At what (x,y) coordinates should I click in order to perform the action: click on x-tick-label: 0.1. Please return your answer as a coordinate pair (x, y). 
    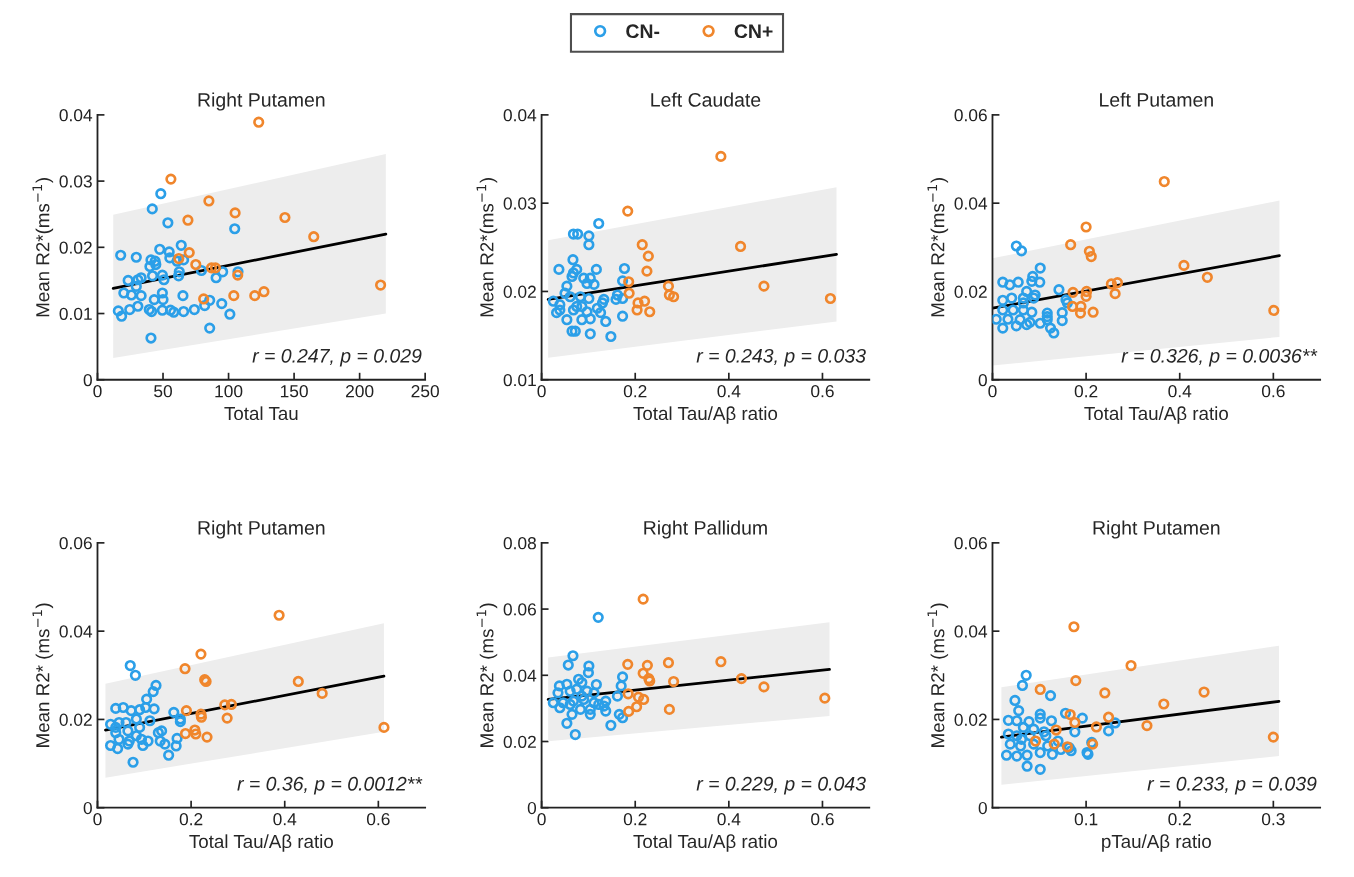
    Looking at the image, I should click on (1086, 819).